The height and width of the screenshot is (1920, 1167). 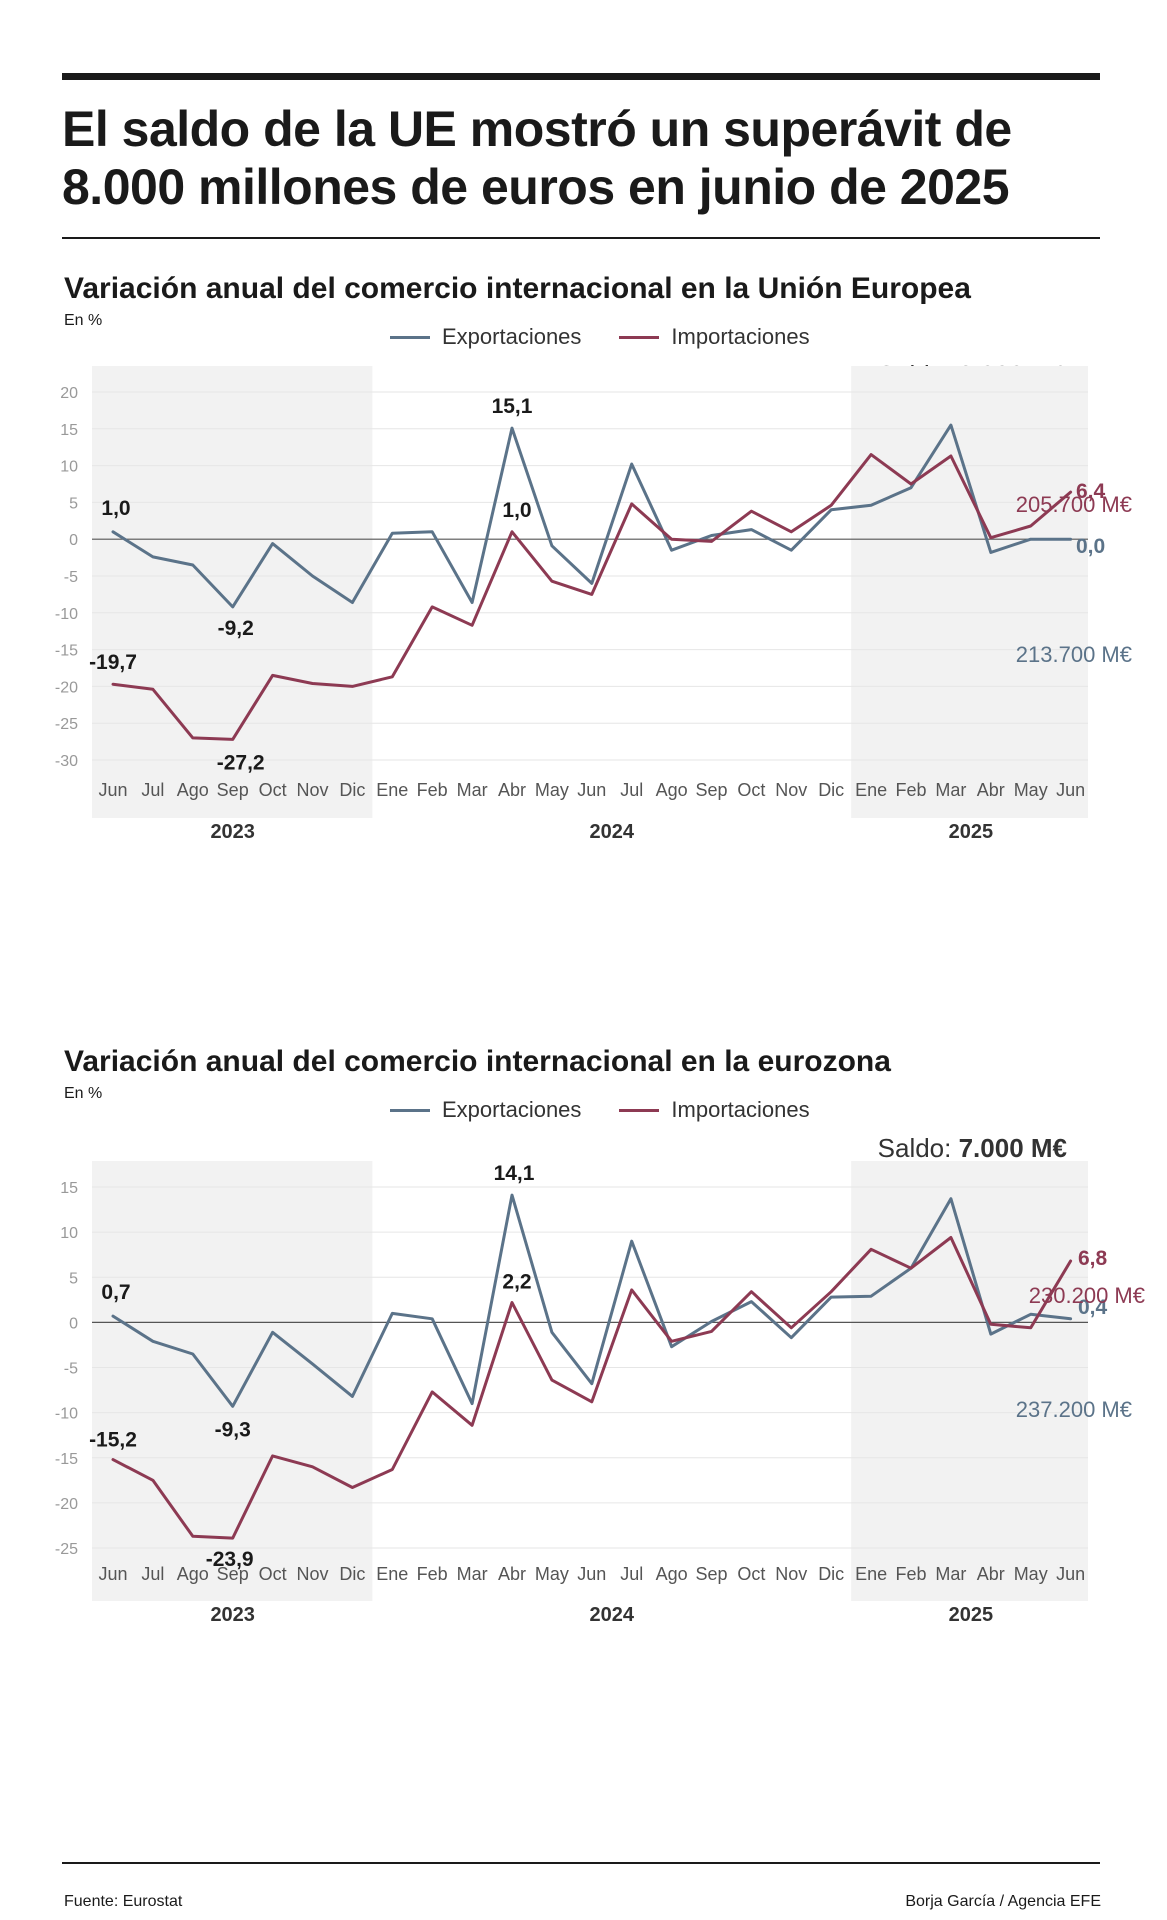 I want to click on y-tick-label: 5, so click(x=73, y=1278).